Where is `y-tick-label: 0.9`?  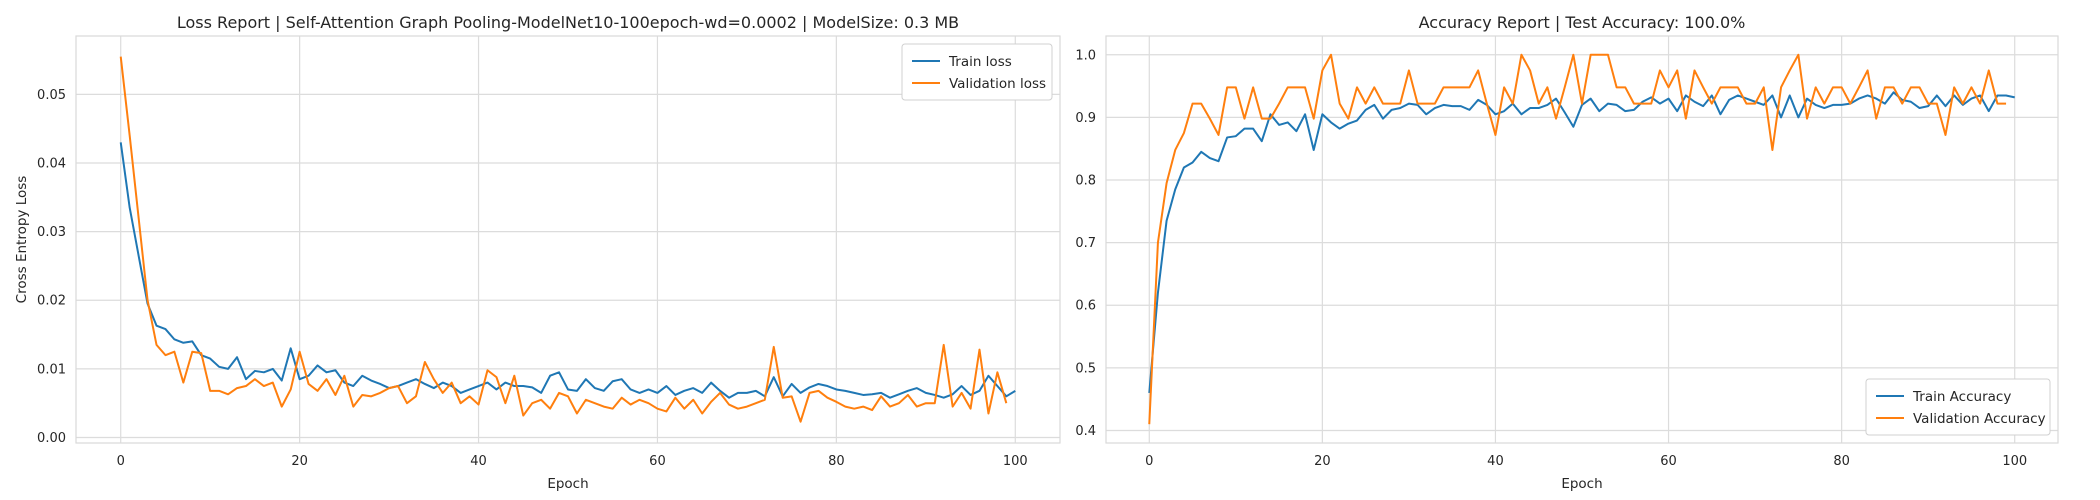
y-tick-label: 0.9 is located at coordinates (1085, 118).